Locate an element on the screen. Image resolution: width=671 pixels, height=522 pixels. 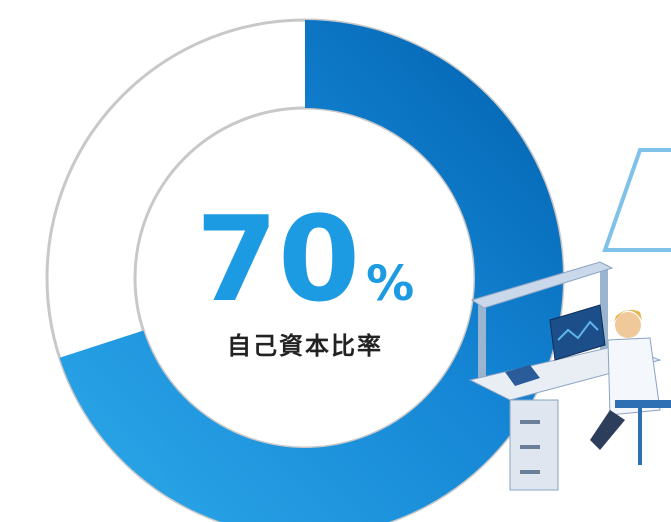
monitor-graph is located at coordinates (578, 330).